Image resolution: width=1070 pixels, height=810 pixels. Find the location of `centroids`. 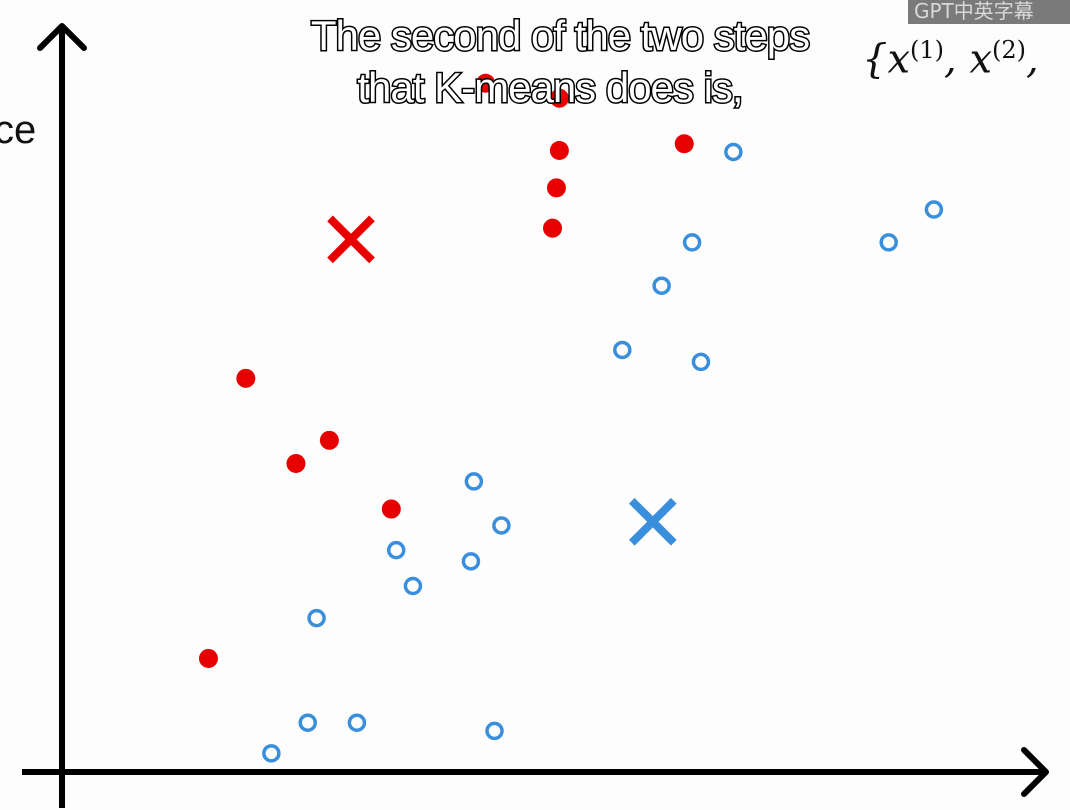

centroids is located at coordinates (502, 380).